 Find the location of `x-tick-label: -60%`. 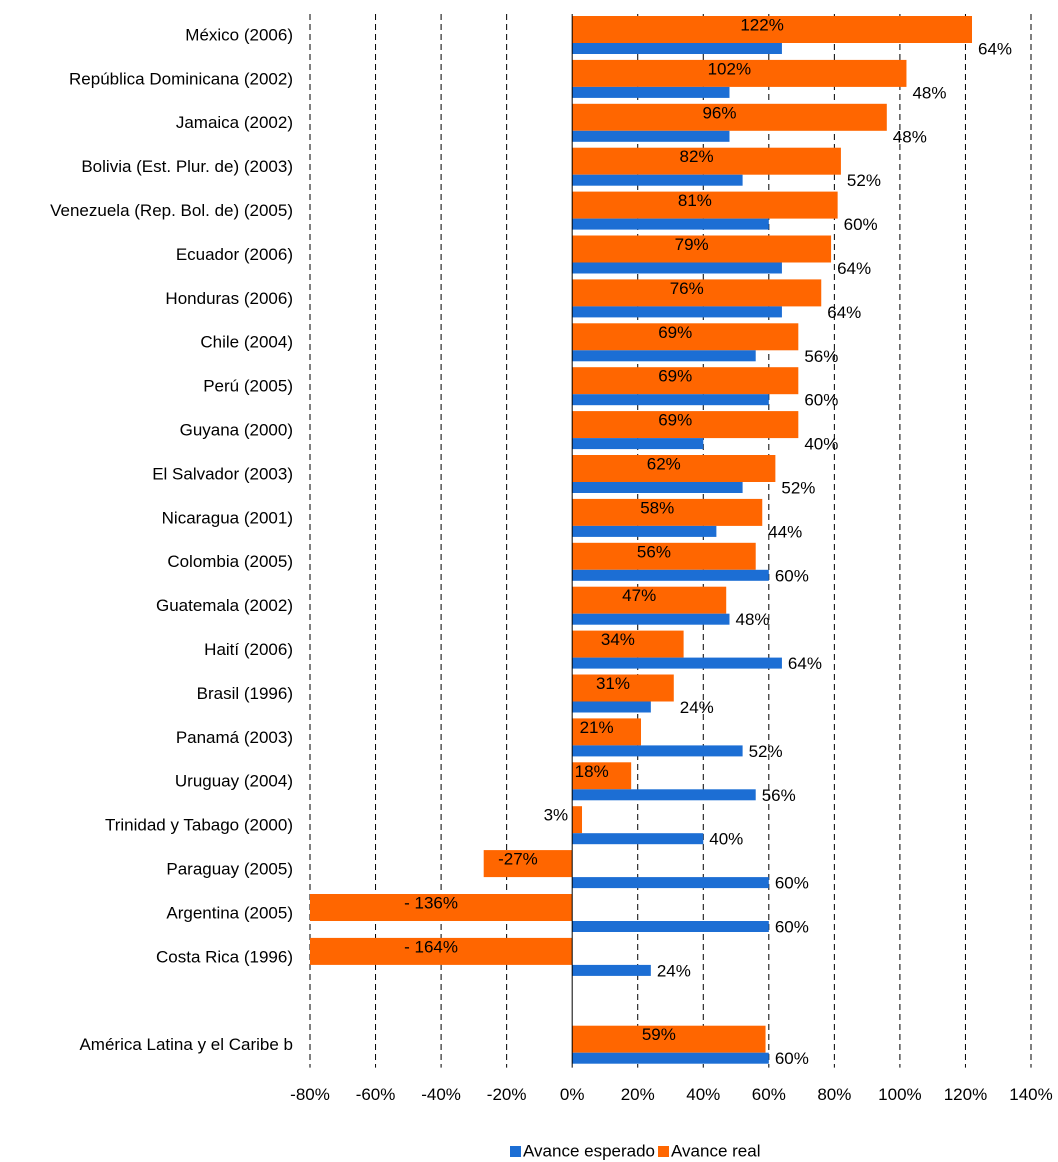

x-tick-label: -60% is located at coordinates (376, 1094).